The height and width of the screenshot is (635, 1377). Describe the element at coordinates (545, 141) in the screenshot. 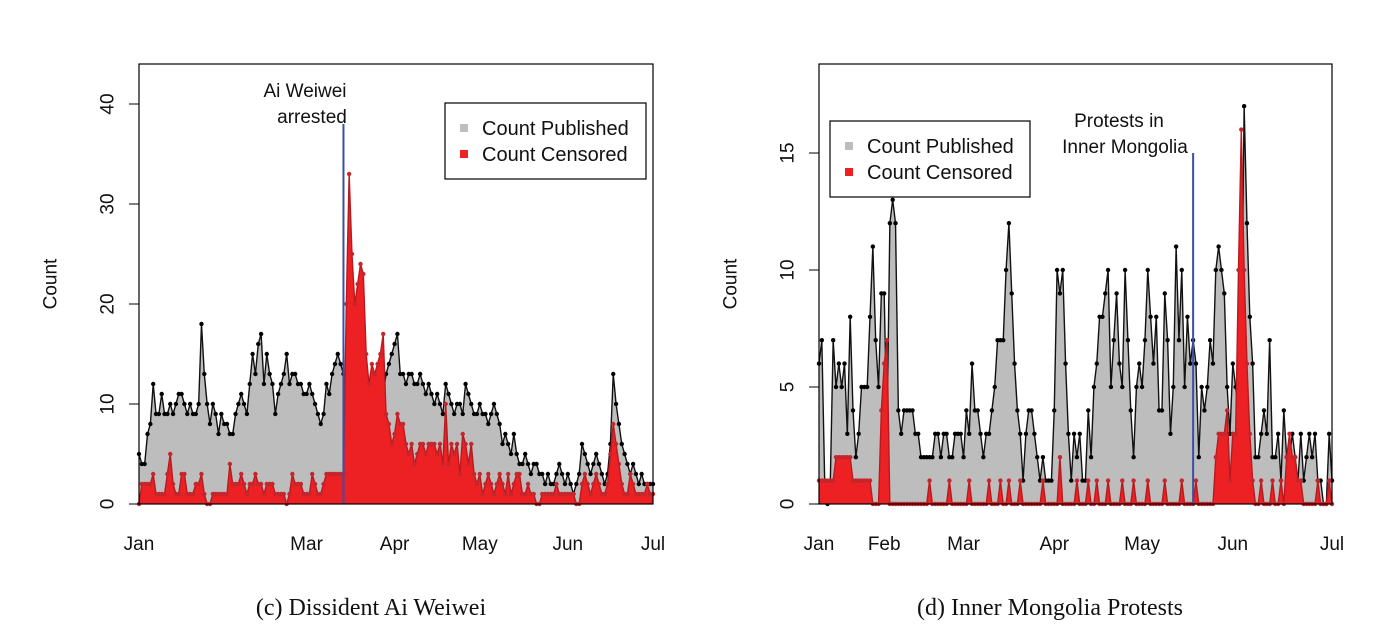

I see `legend: Count Published Count Censored` at that location.